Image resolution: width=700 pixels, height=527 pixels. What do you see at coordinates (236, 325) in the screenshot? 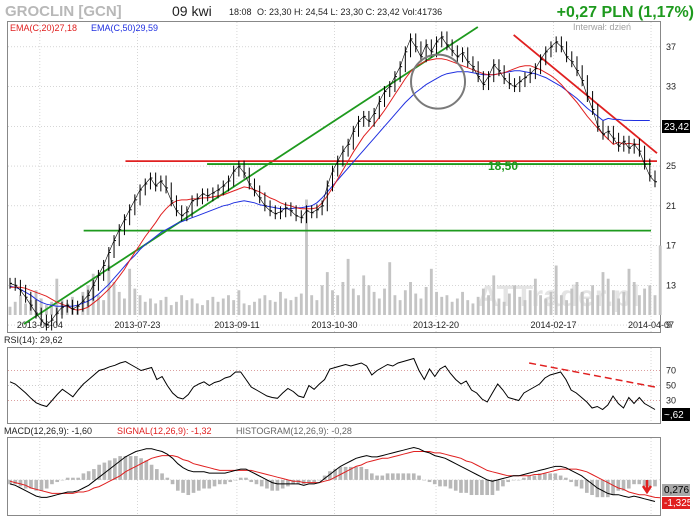
I see `date-tick-label: 2013-09-11` at bounding box center [236, 325].